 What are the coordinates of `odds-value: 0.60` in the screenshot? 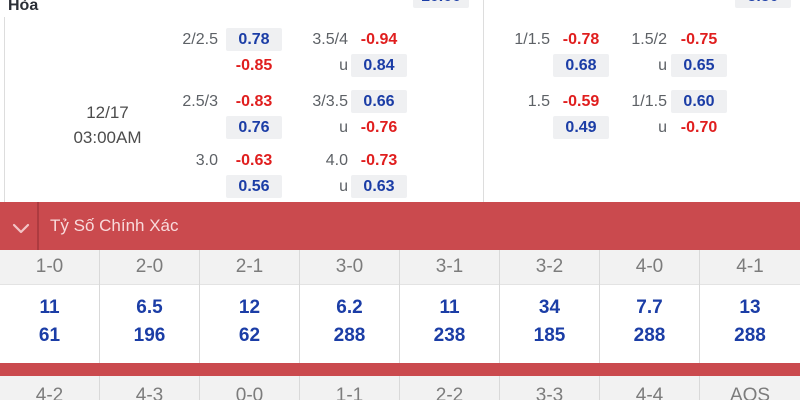 It's located at (699, 101).